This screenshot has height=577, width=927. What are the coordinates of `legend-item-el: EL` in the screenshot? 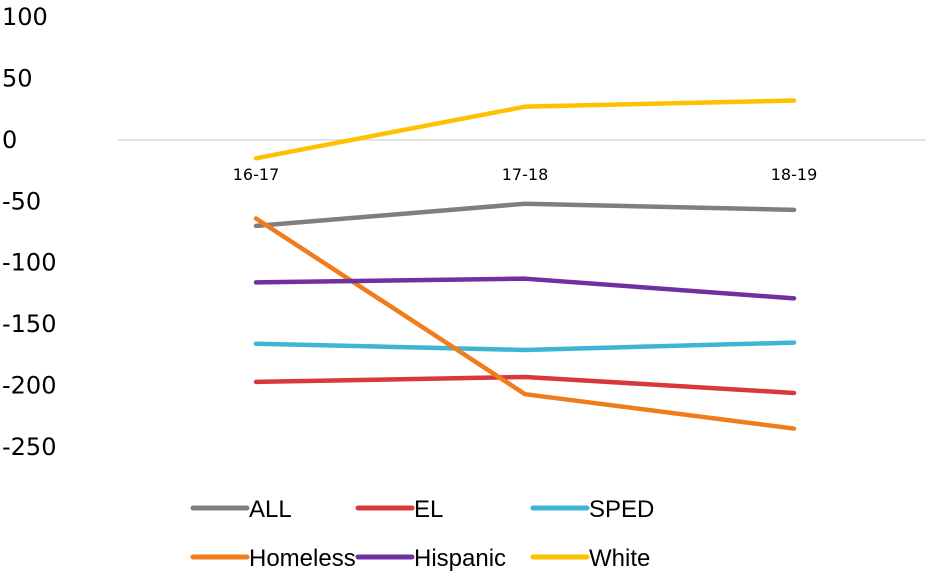 It's located at (399, 509).